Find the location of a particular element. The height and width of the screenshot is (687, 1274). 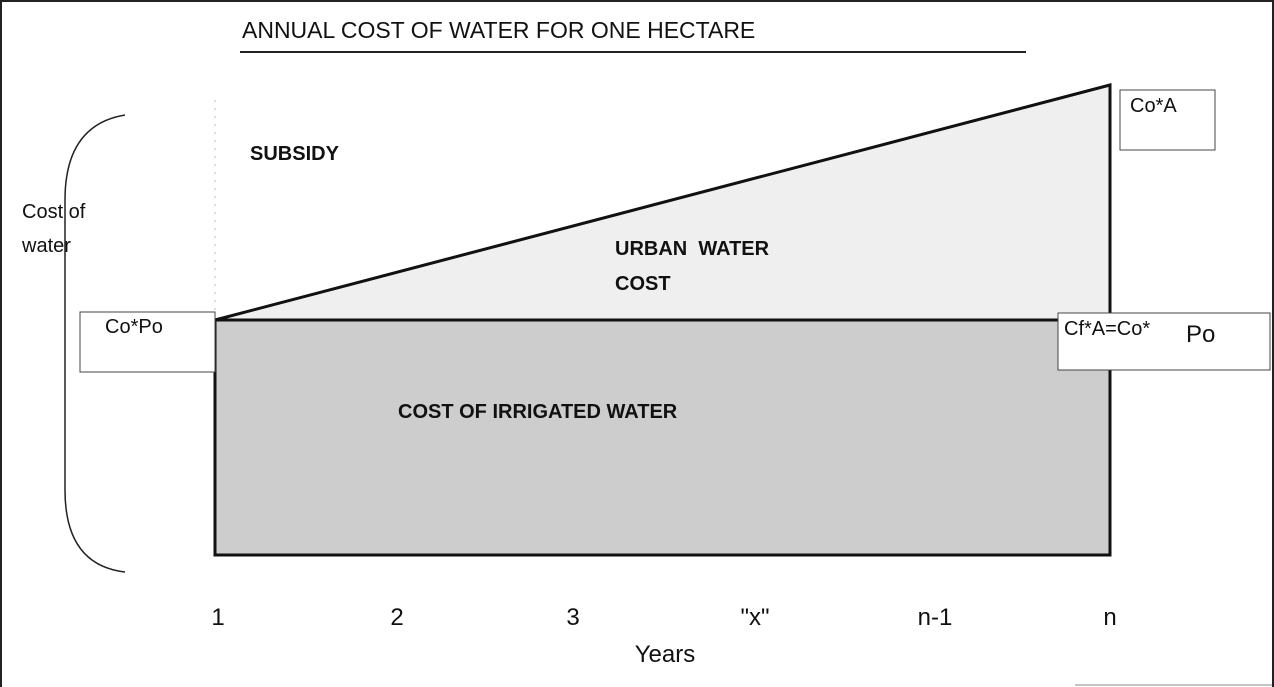

subsidy-label: SUBSIDY is located at coordinates (295, 154).